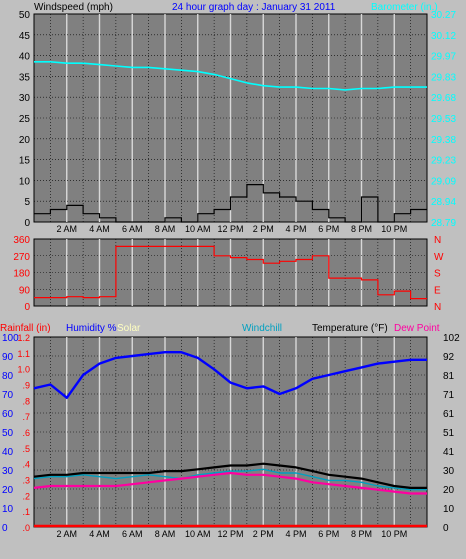 Image resolution: width=466 pixels, height=559 pixels. Describe the element at coordinates (230, 75) in the screenshot. I see `barometer-line` at that location.